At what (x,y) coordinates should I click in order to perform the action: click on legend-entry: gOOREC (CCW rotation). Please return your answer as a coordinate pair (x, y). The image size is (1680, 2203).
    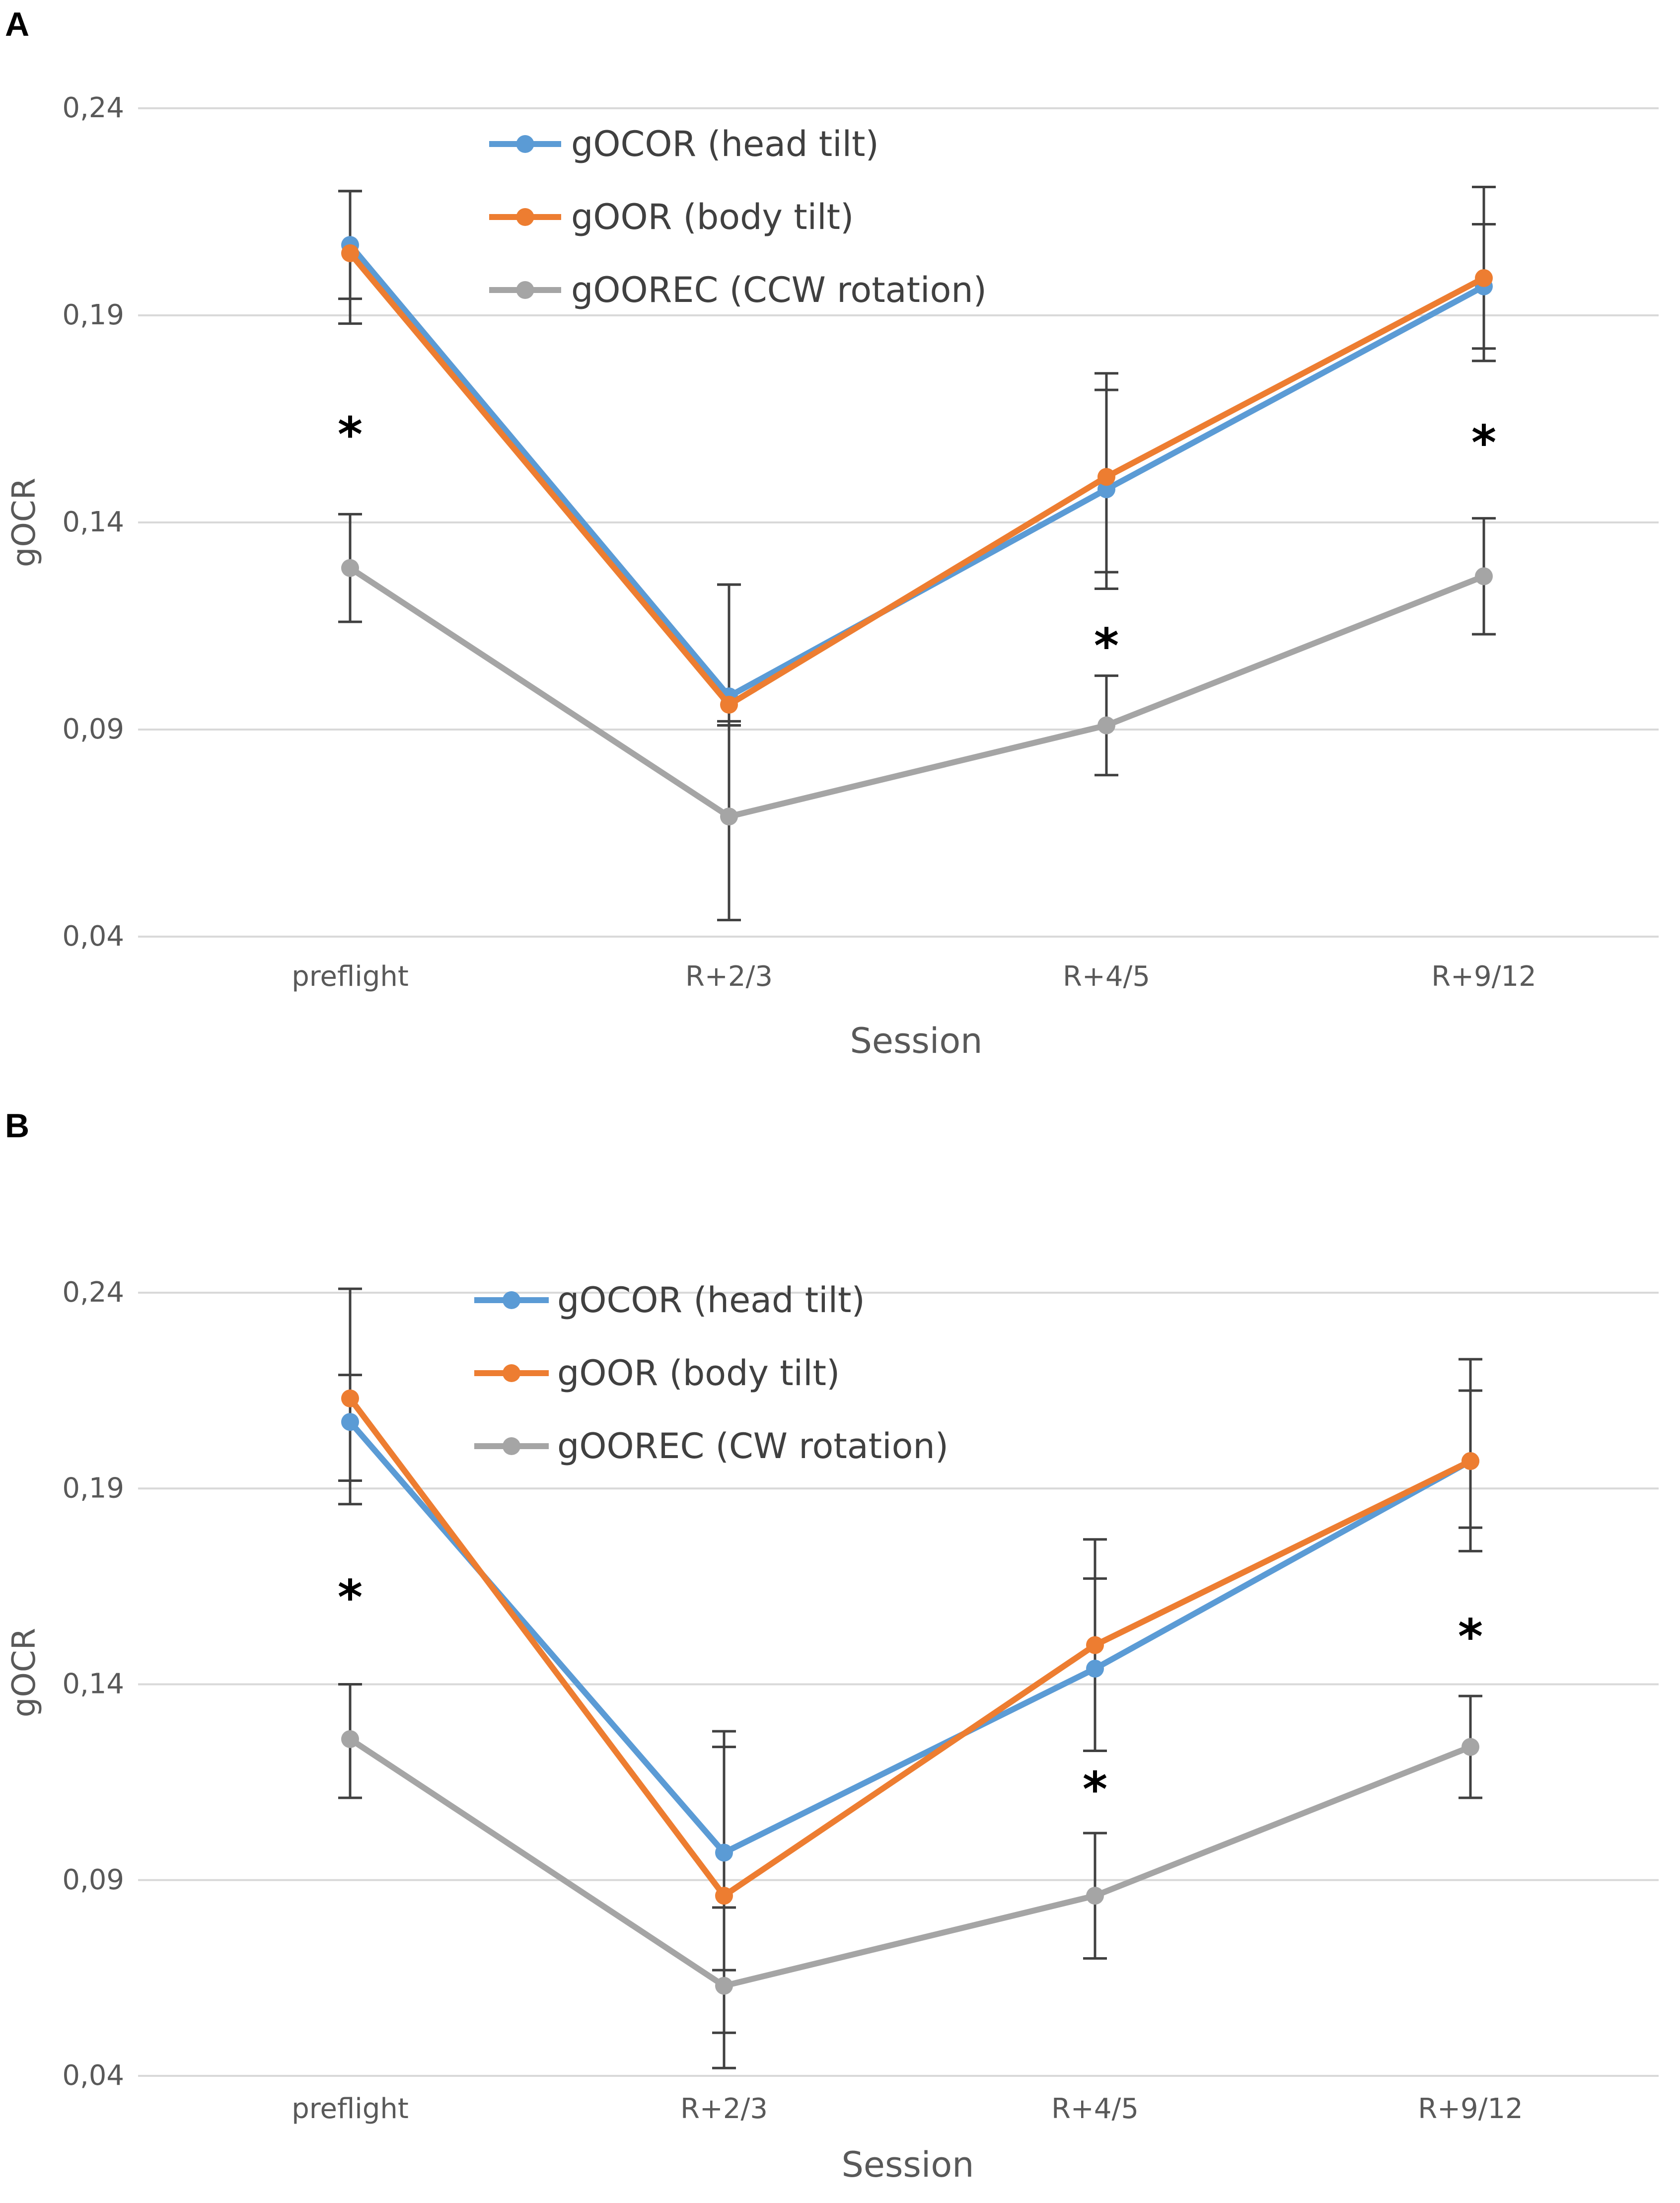
    Looking at the image, I should click on (779, 290).